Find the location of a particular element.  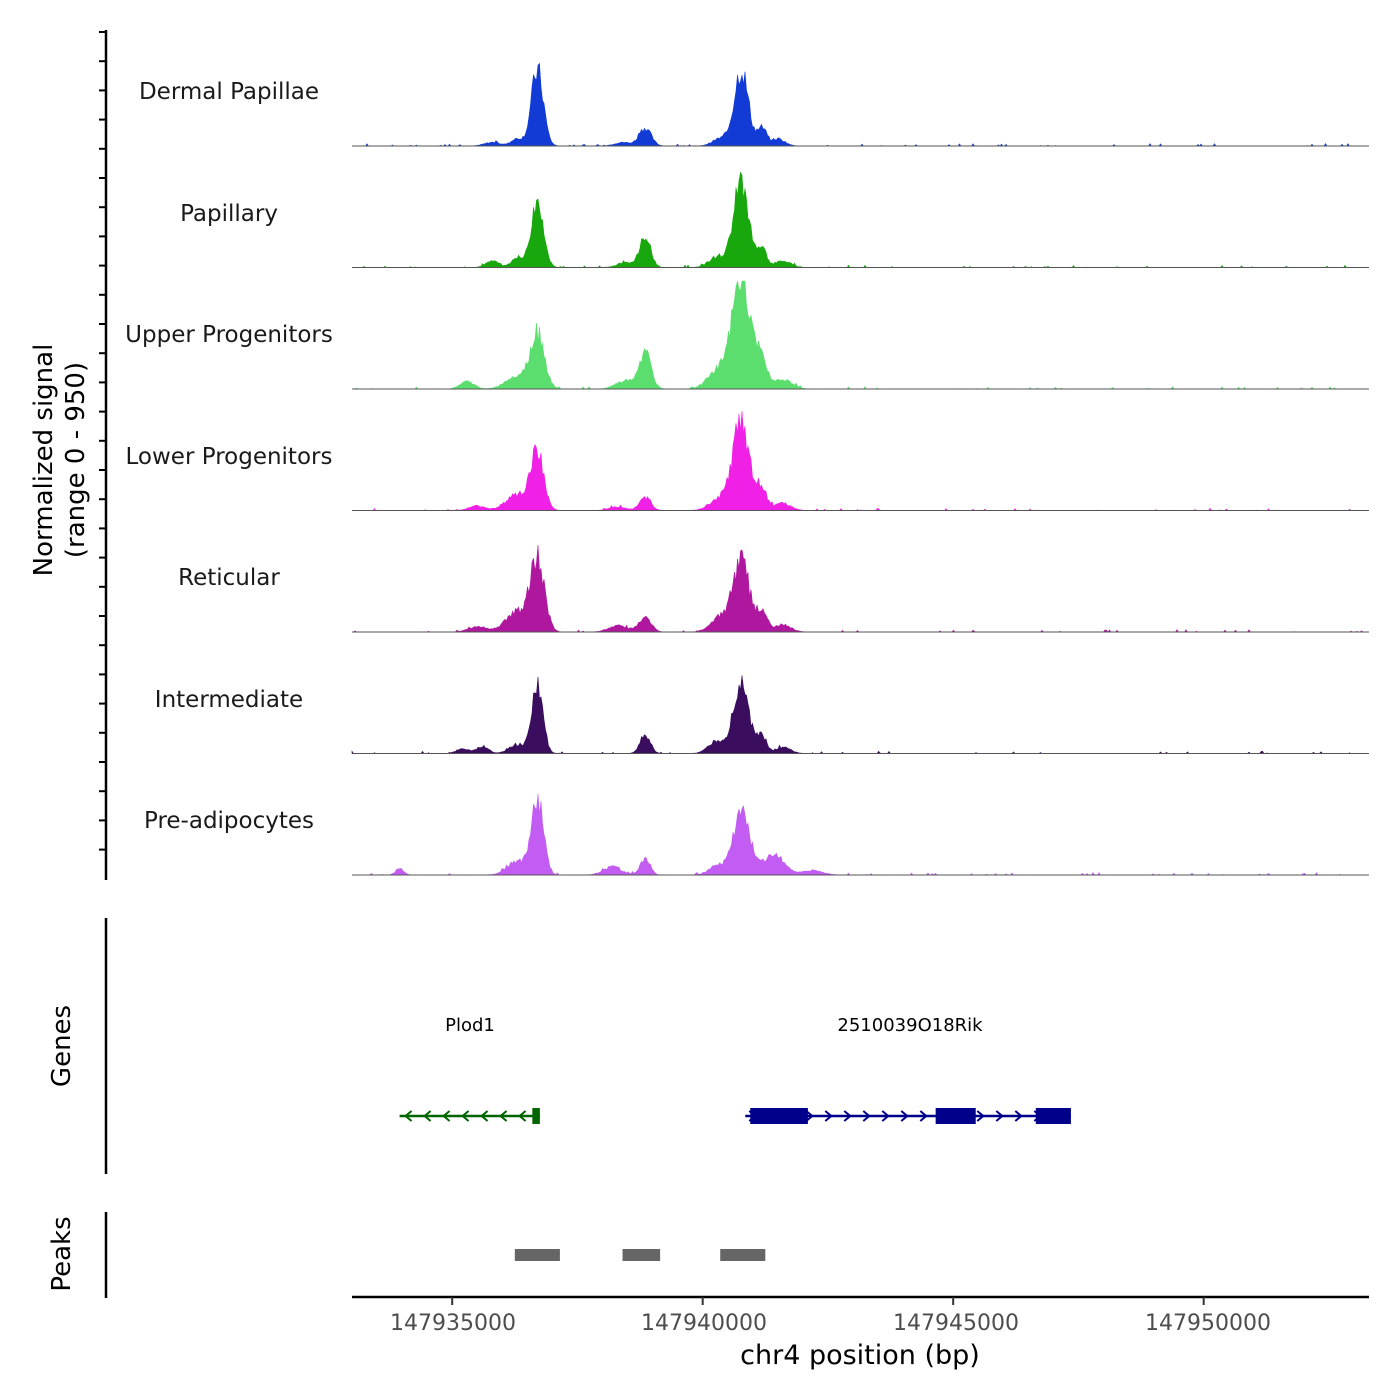

track-label: Lower Progenitors is located at coordinates (229, 457).